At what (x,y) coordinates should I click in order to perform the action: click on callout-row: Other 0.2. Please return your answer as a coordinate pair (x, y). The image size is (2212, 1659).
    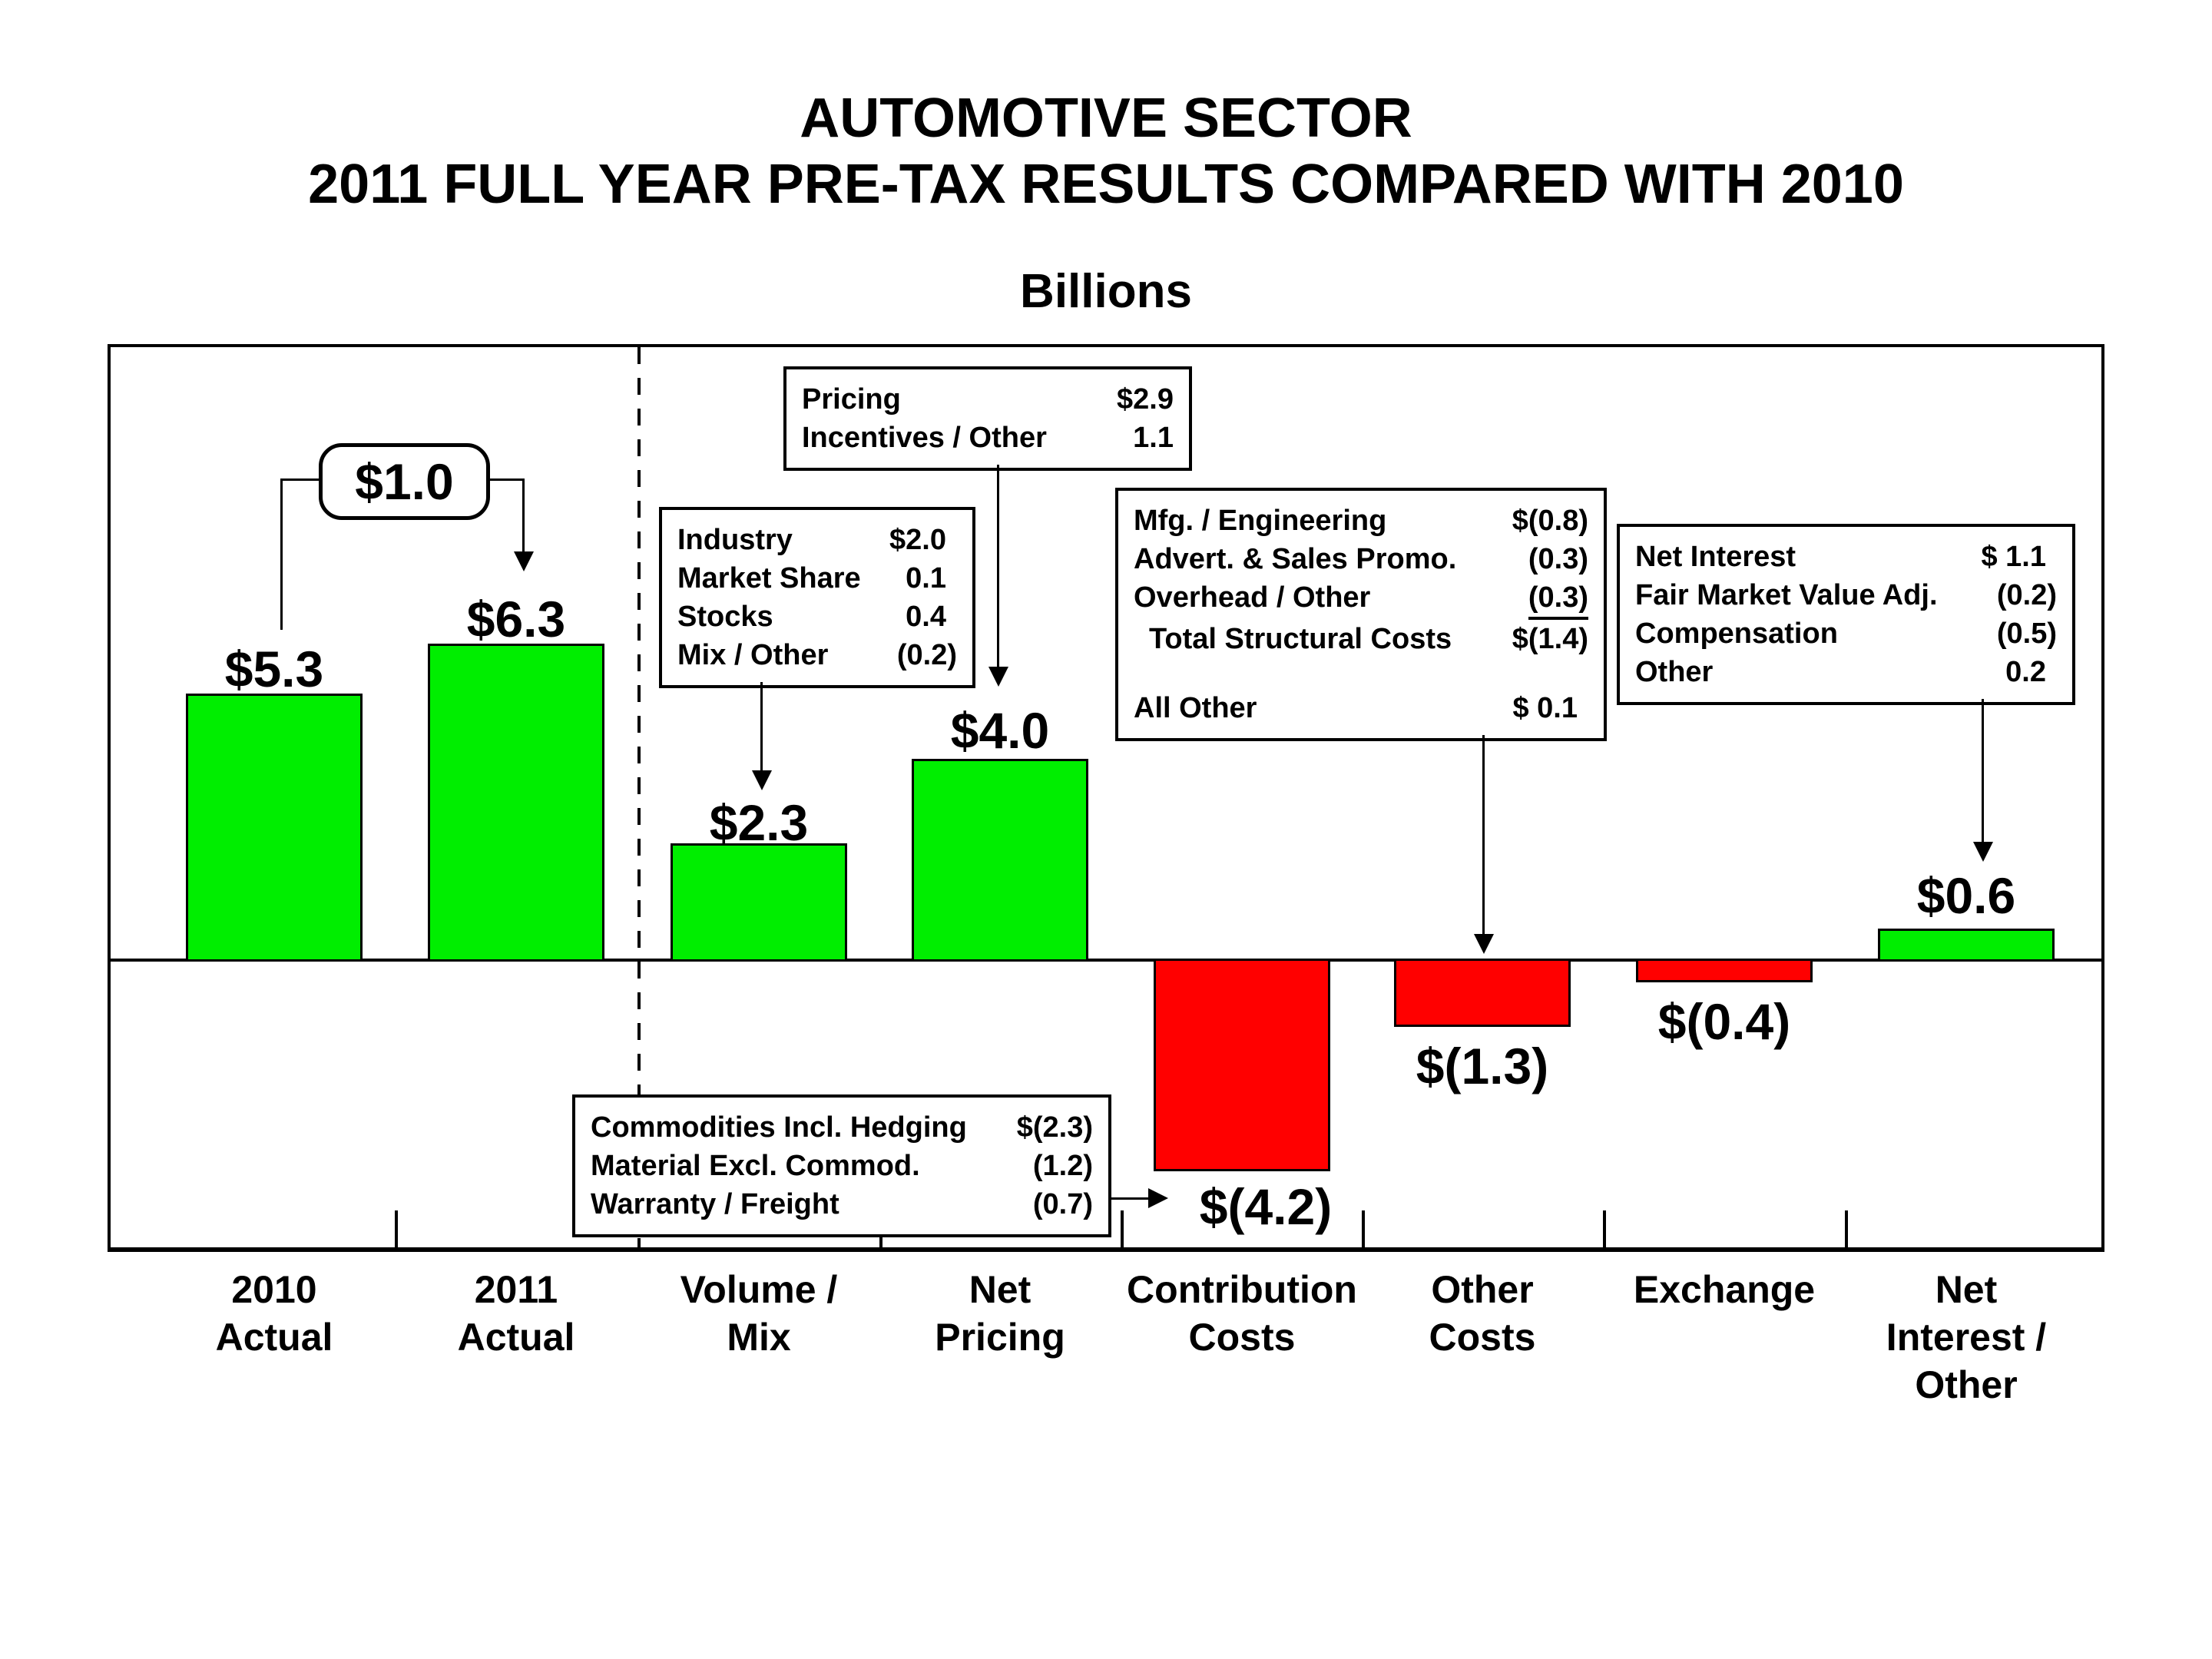
    Looking at the image, I should click on (1846, 672).